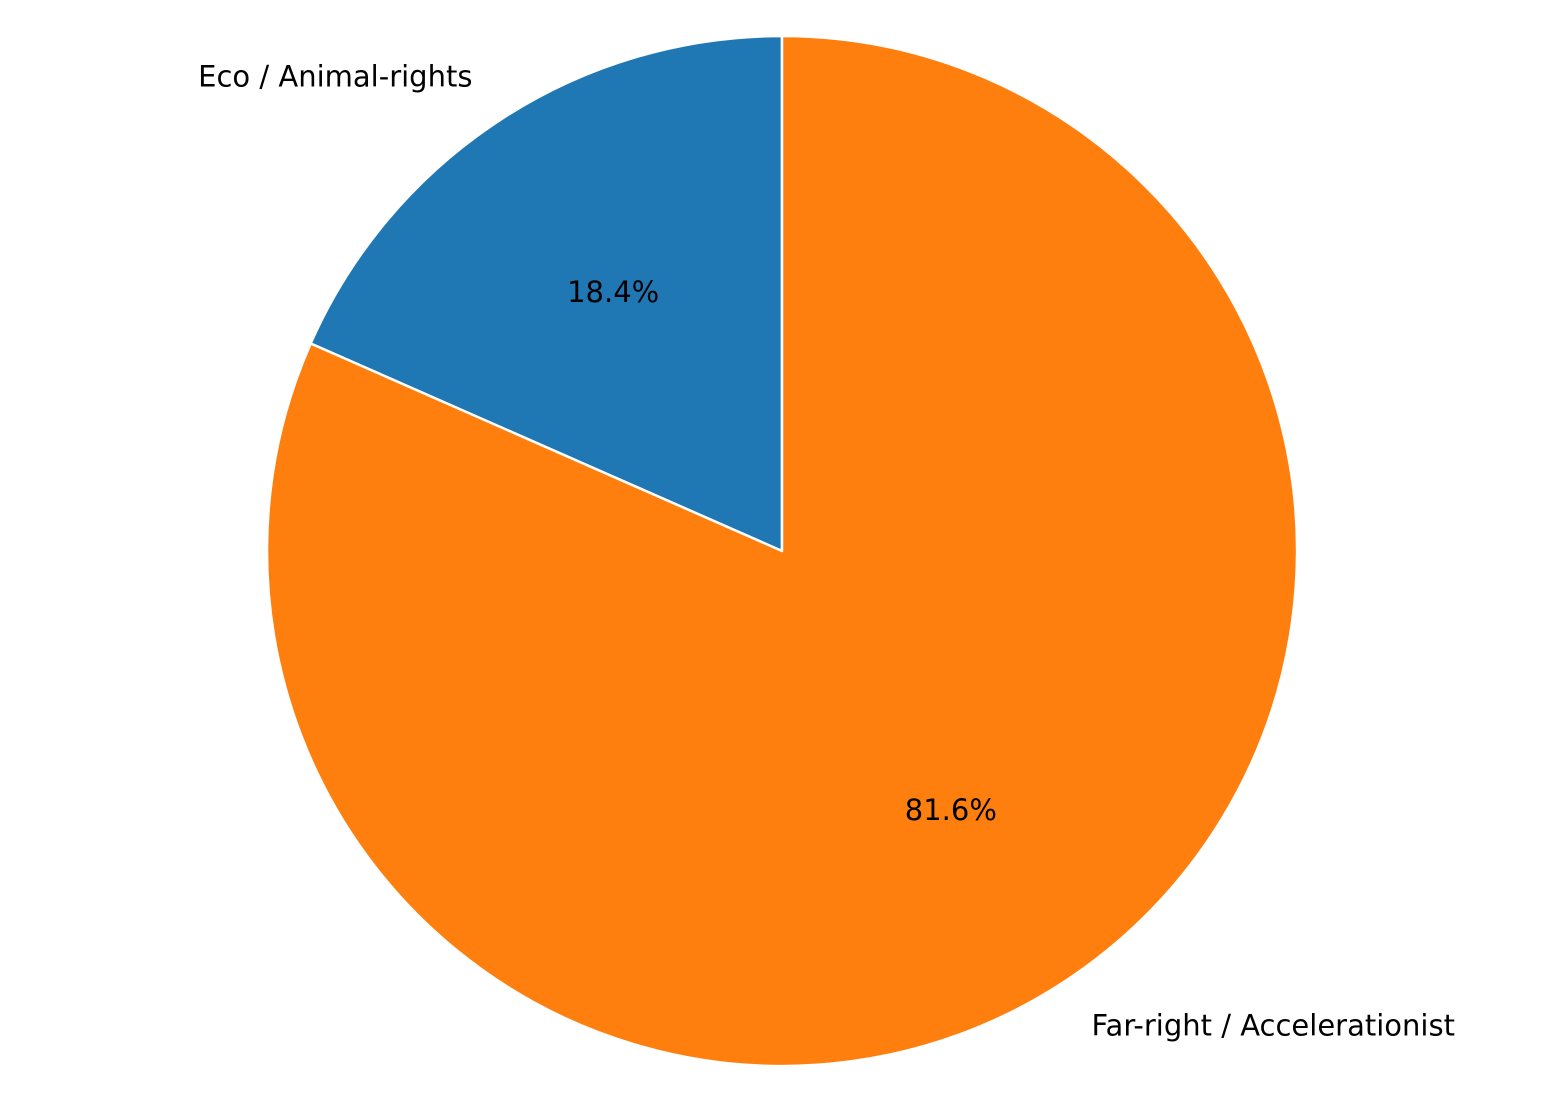  Describe the element at coordinates (335, 77) in the screenshot. I see `pie-category-label-0: Eco / Animal-rights` at that location.